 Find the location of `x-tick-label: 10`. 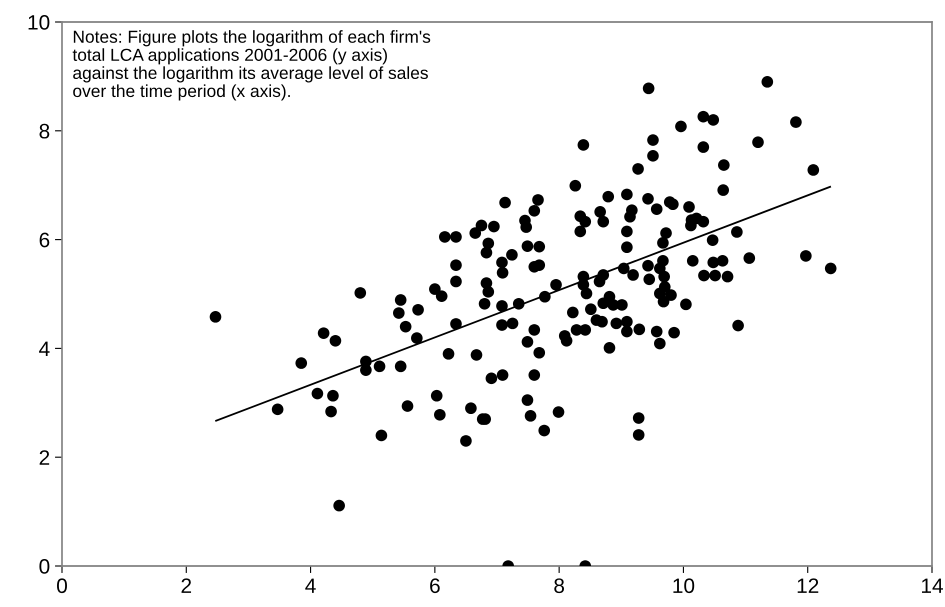

x-tick-label: 10 is located at coordinates (683, 586).